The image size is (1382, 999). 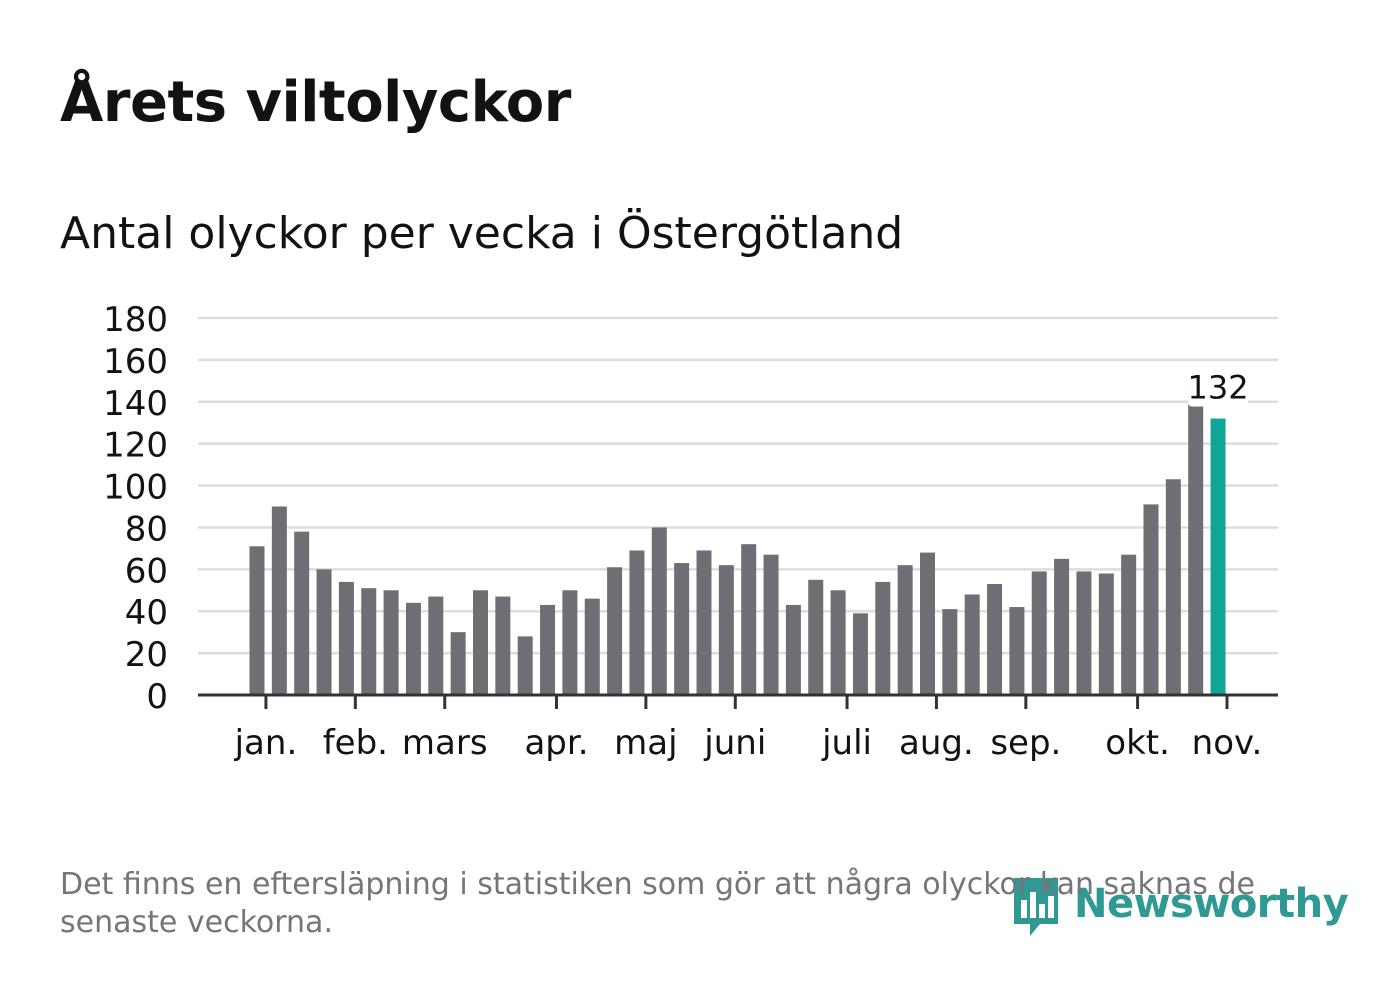 What do you see at coordinates (482, 233) in the screenshot?
I see `chart-subtitle: Antal olyckor per vecka i Östergötland` at bounding box center [482, 233].